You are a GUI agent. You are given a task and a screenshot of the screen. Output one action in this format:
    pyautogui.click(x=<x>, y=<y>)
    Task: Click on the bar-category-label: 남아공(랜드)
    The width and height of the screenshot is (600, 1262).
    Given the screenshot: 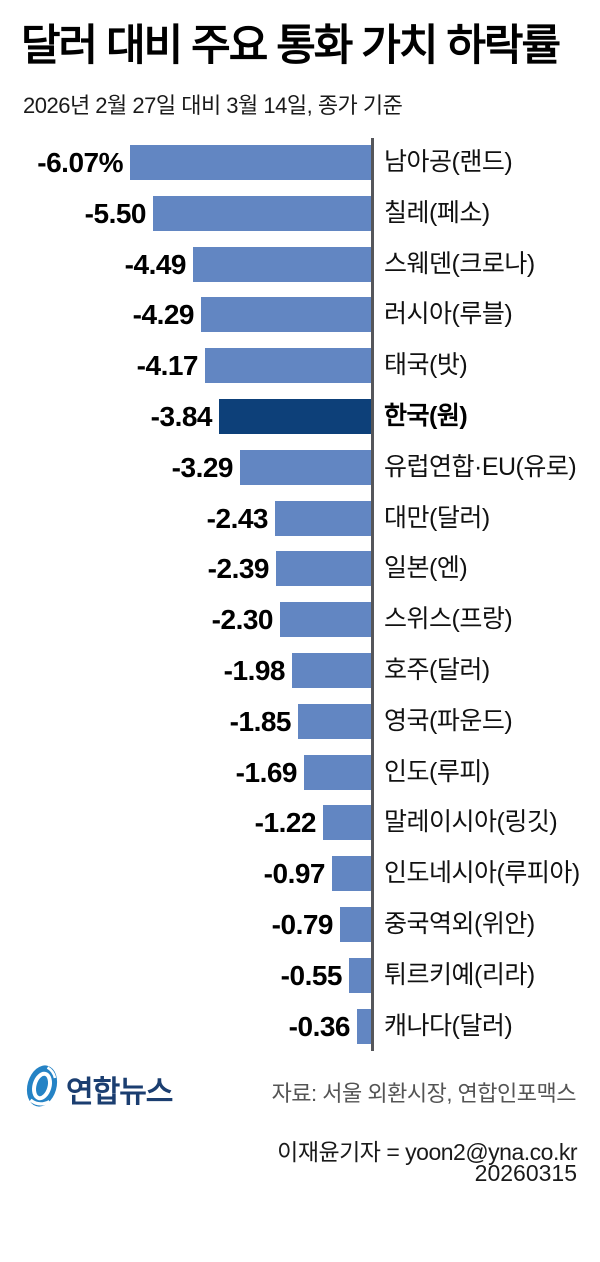 What is the action you would take?
    pyautogui.click(x=448, y=162)
    